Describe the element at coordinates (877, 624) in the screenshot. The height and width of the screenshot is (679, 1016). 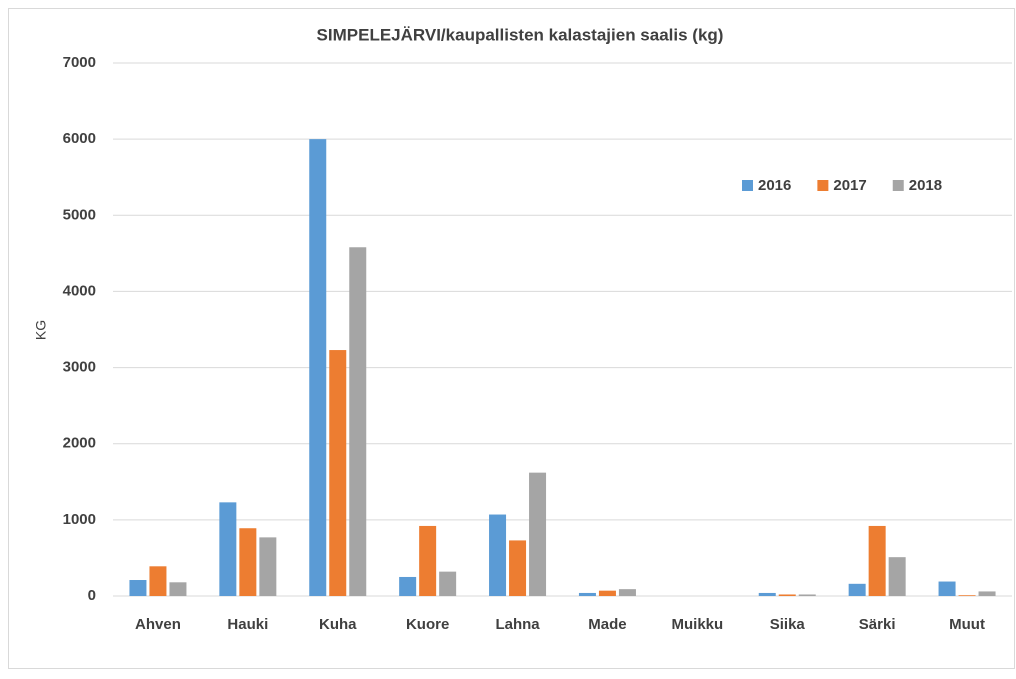
I see `x-tick-label: Särki` at that location.